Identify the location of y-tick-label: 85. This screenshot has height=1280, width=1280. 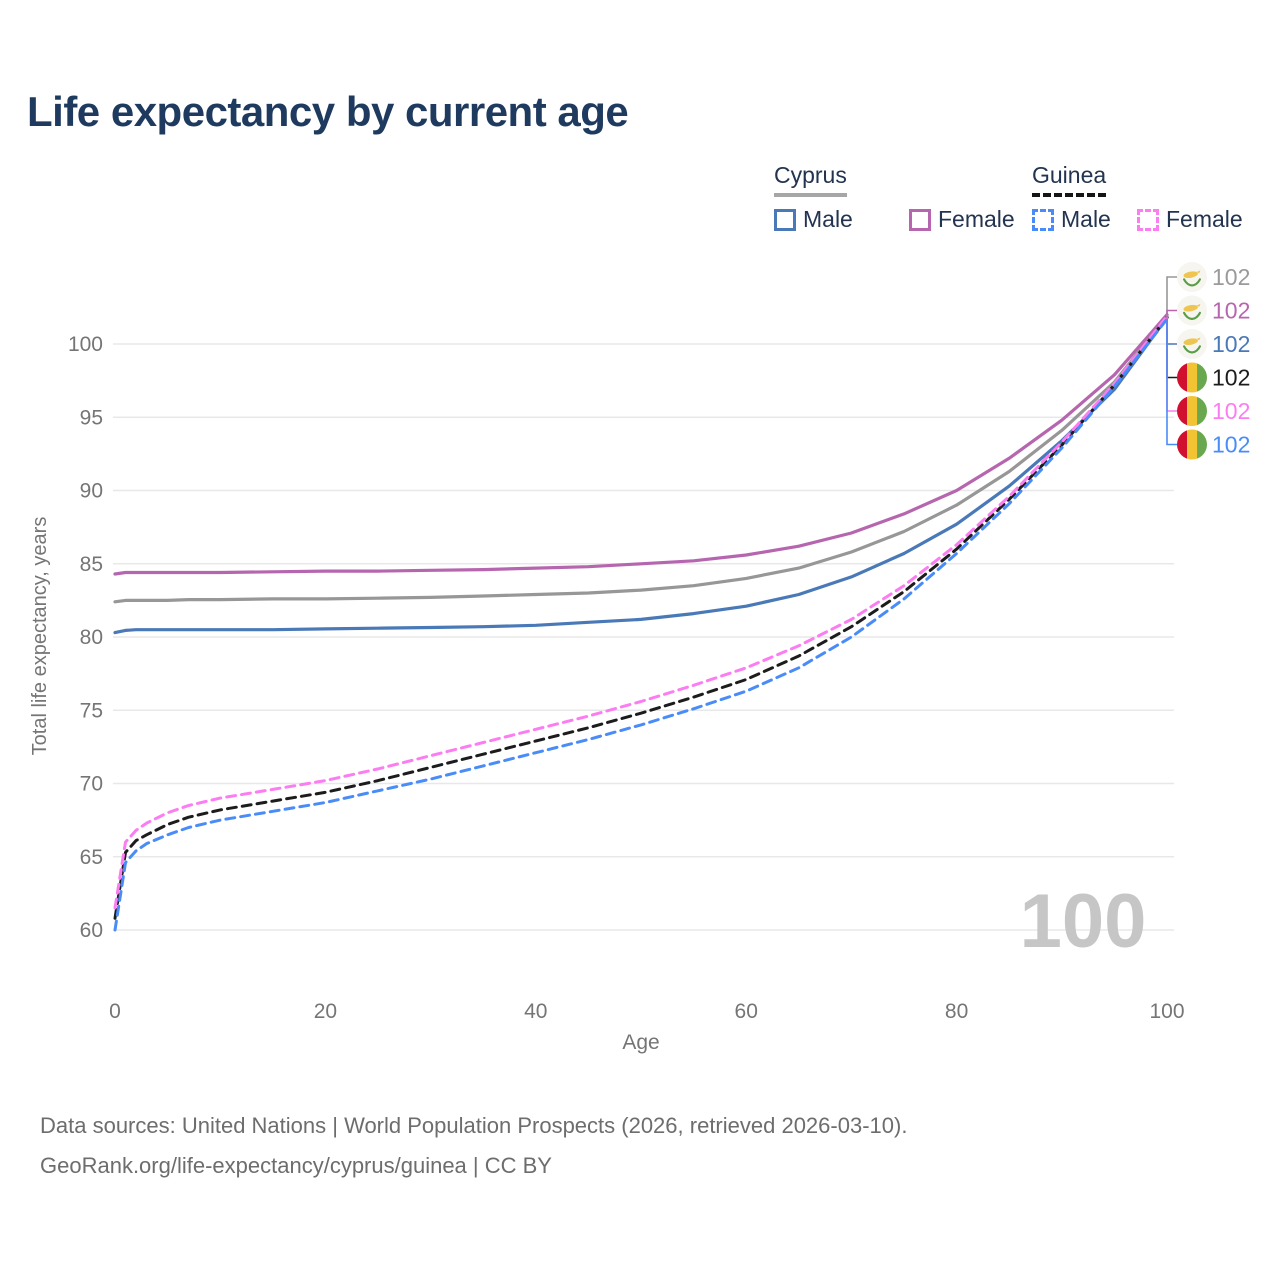
(91, 564).